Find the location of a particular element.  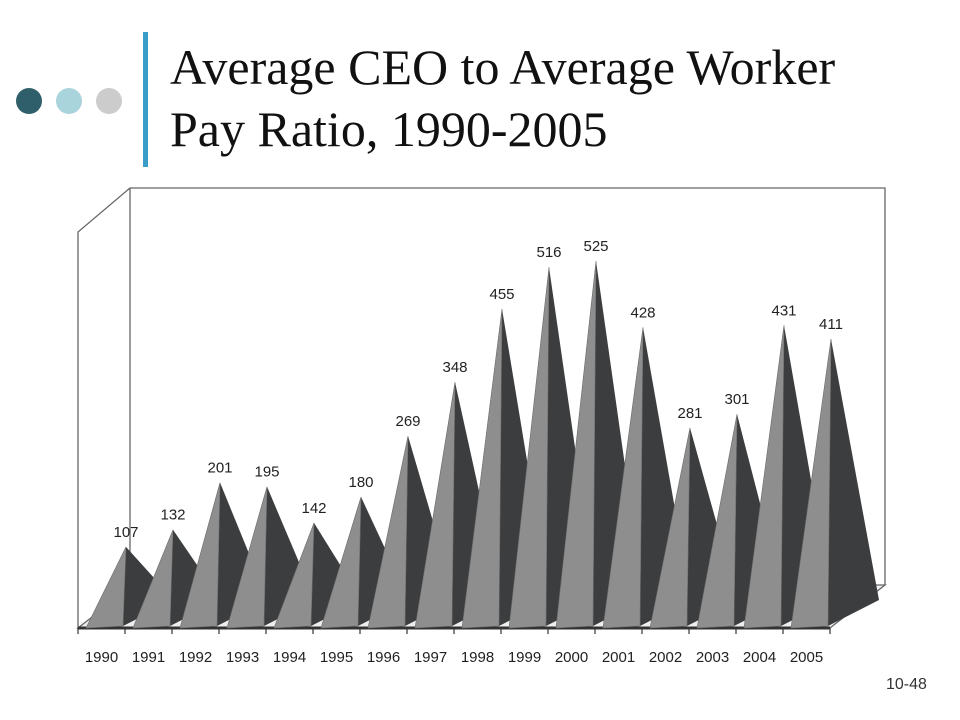

peak-value-label: 132 is located at coordinates (172, 515).